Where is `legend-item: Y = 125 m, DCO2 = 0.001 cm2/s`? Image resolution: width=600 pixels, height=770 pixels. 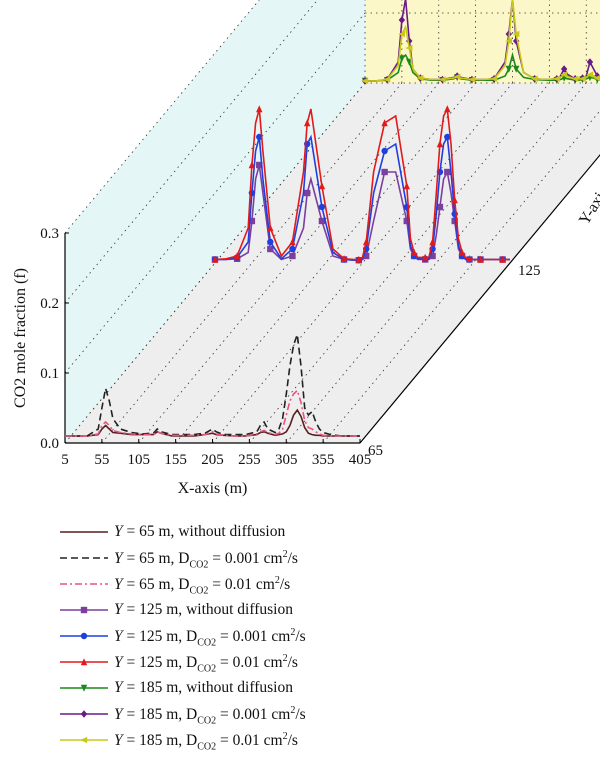 legend-item: Y = 125 m, DCO2 = 0.001 cm2/s is located at coordinates (258, 637).